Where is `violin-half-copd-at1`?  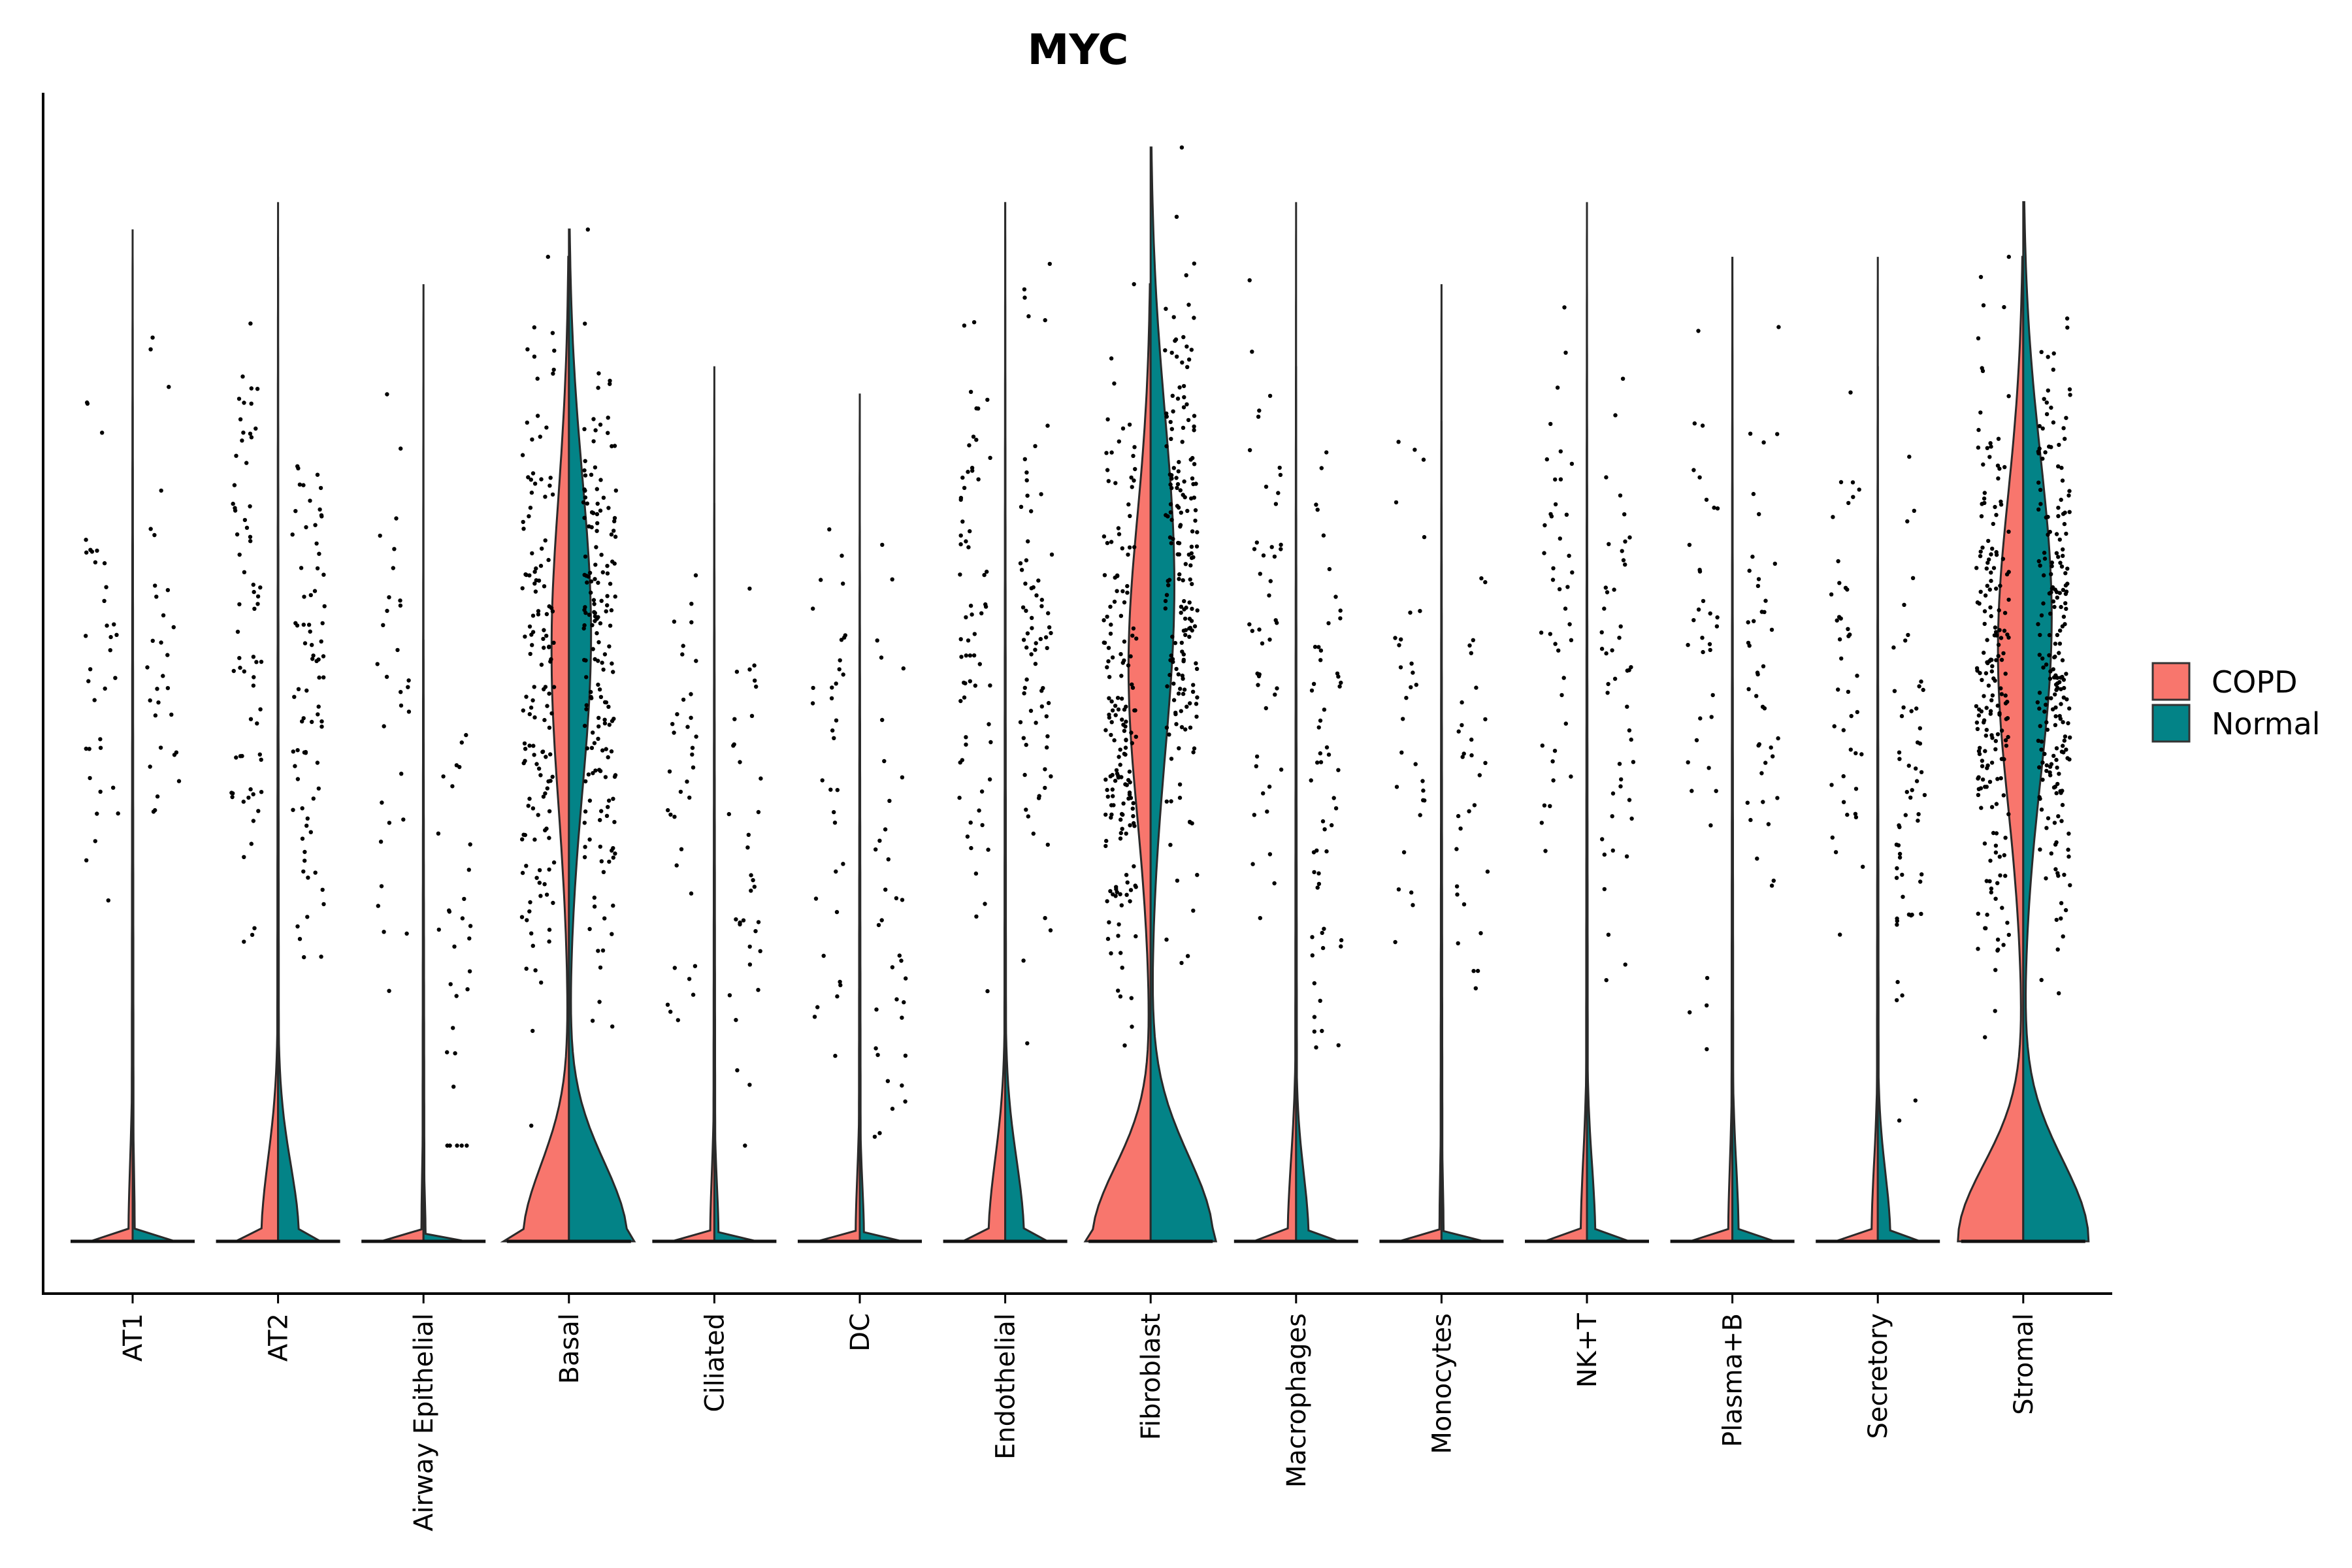 violin-half-copd-at1 is located at coordinates (112, 736).